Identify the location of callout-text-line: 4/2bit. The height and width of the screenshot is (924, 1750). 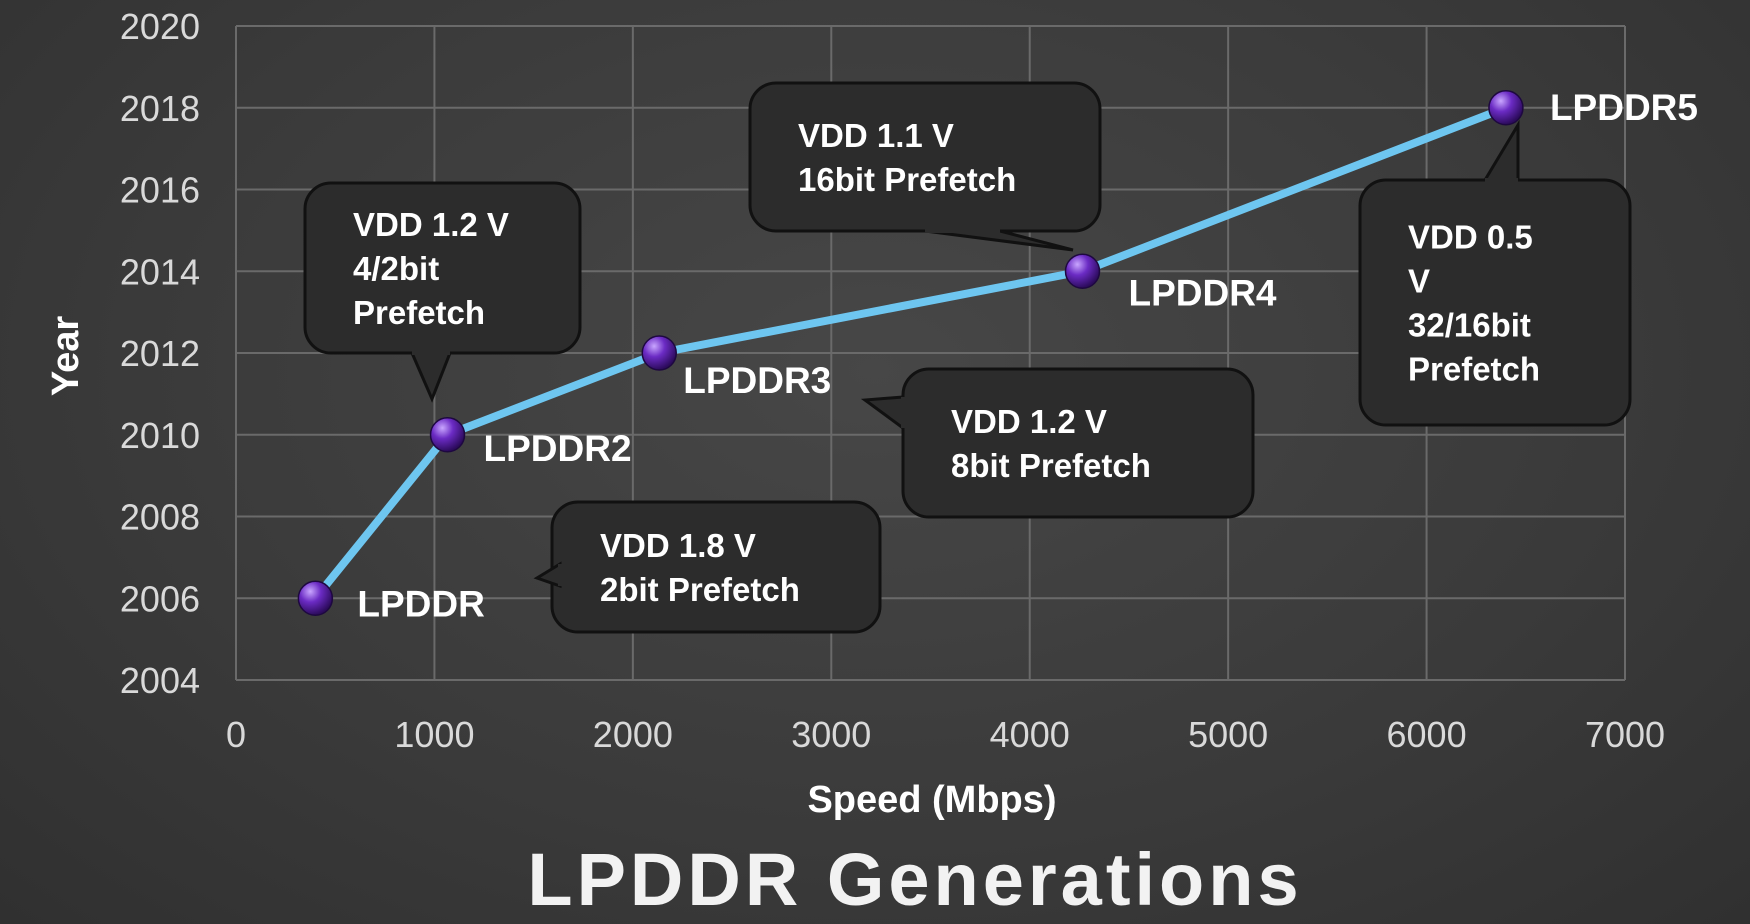
(396, 268).